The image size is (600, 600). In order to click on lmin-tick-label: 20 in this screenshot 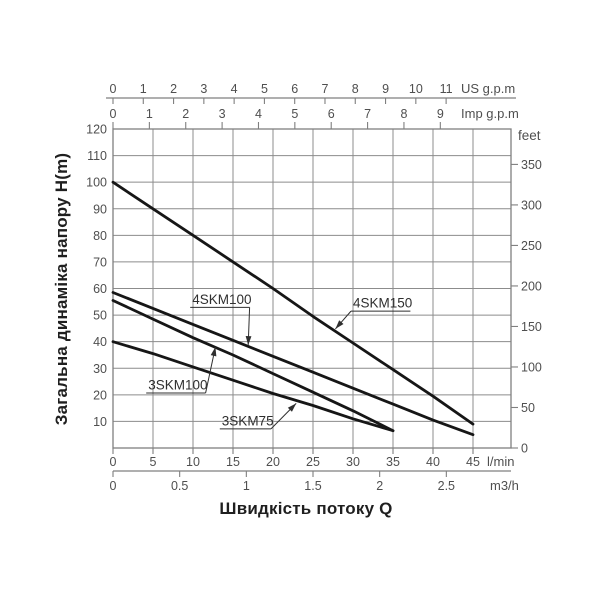, I will do `click(273, 462)`.